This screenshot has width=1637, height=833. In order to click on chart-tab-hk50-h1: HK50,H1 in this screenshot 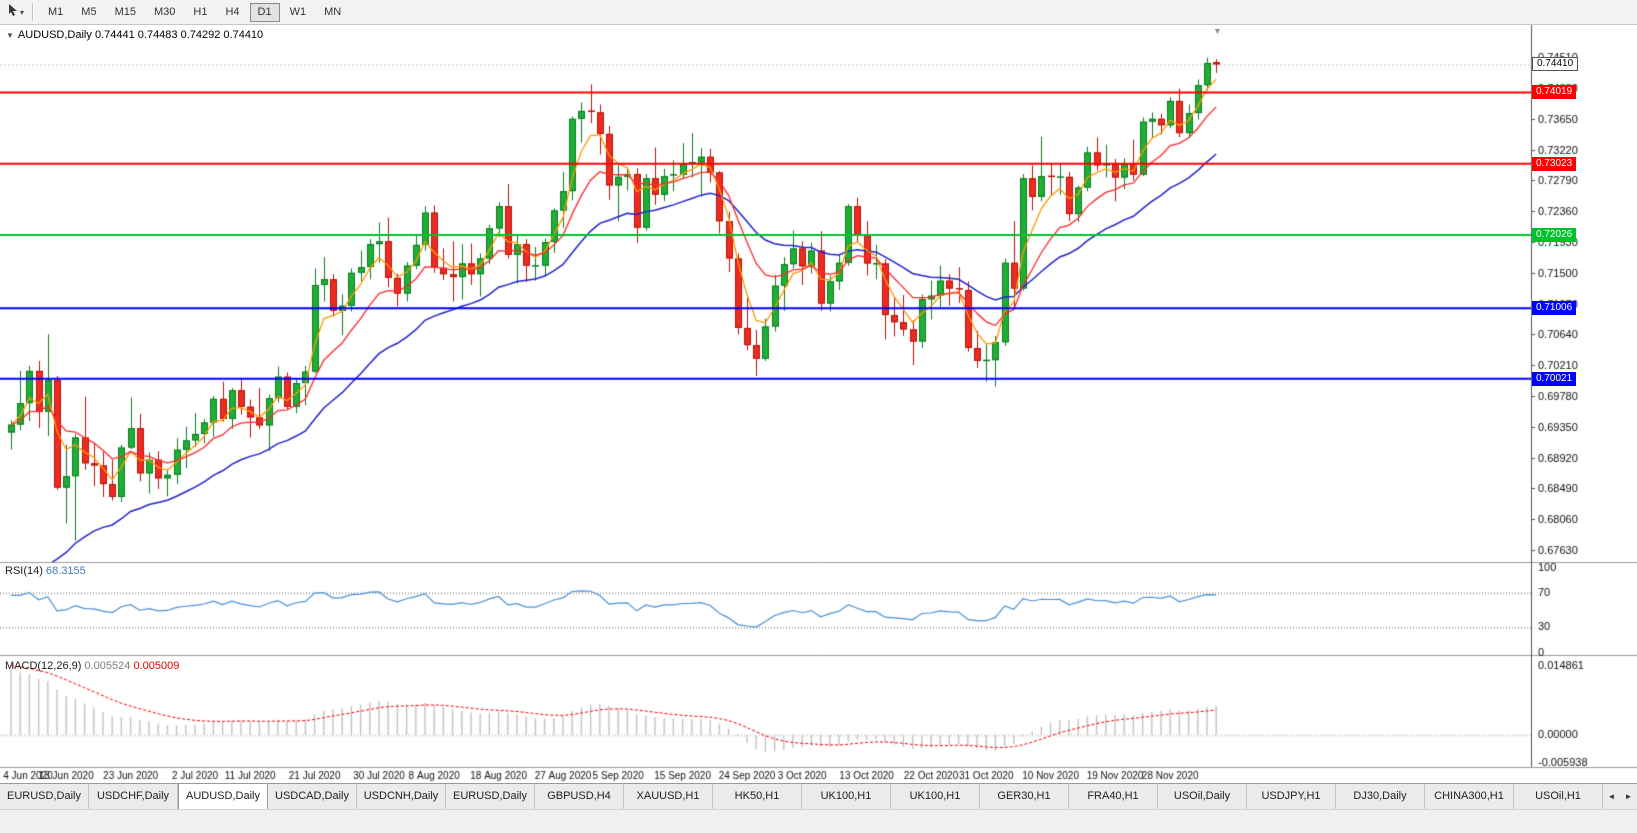, I will do `click(757, 796)`.